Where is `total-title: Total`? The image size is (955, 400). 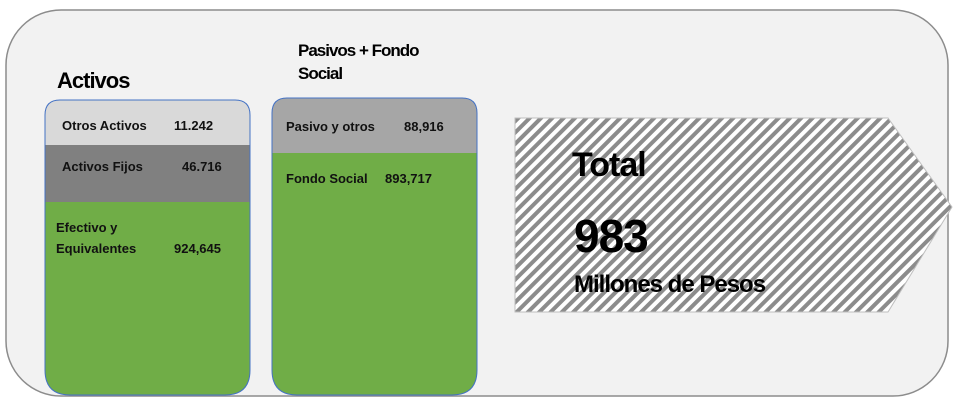
total-title: Total is located at coordinates (609, 165).